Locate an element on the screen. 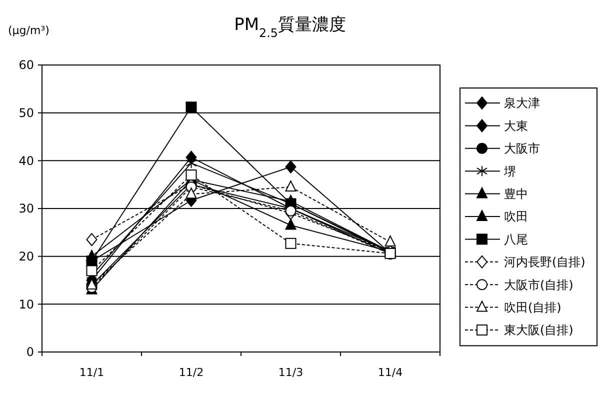 Image resolution: width=605 pixels, height=400 pixels. legend-label: 大阪市 is located at coordinates (522, 149).